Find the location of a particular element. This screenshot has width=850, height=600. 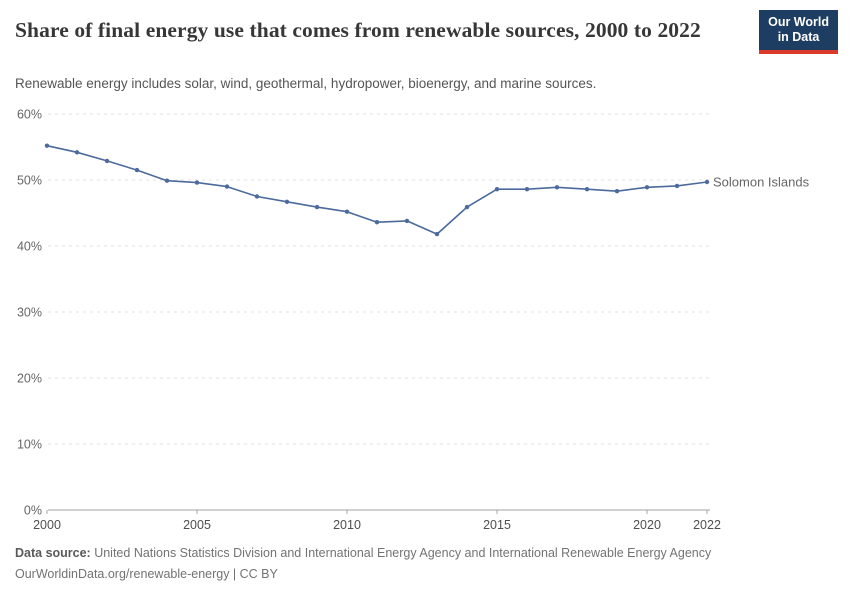

y-tick-label: 60% is located at coordinates (29, 115).